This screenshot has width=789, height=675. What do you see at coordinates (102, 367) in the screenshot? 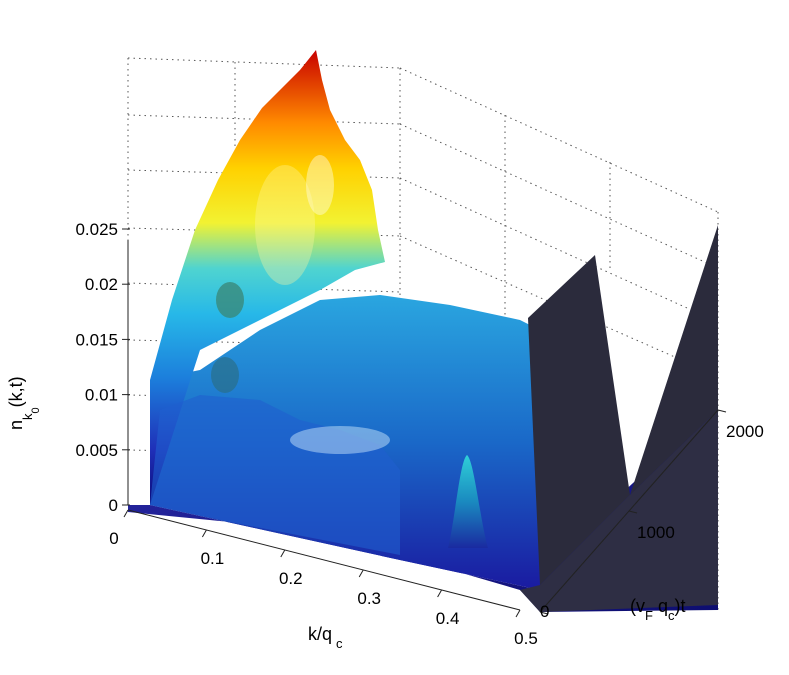
I see `z-ticks: 0 0.005 0.01 0.015 0.02 0.025` at bounding box center [102, 367].